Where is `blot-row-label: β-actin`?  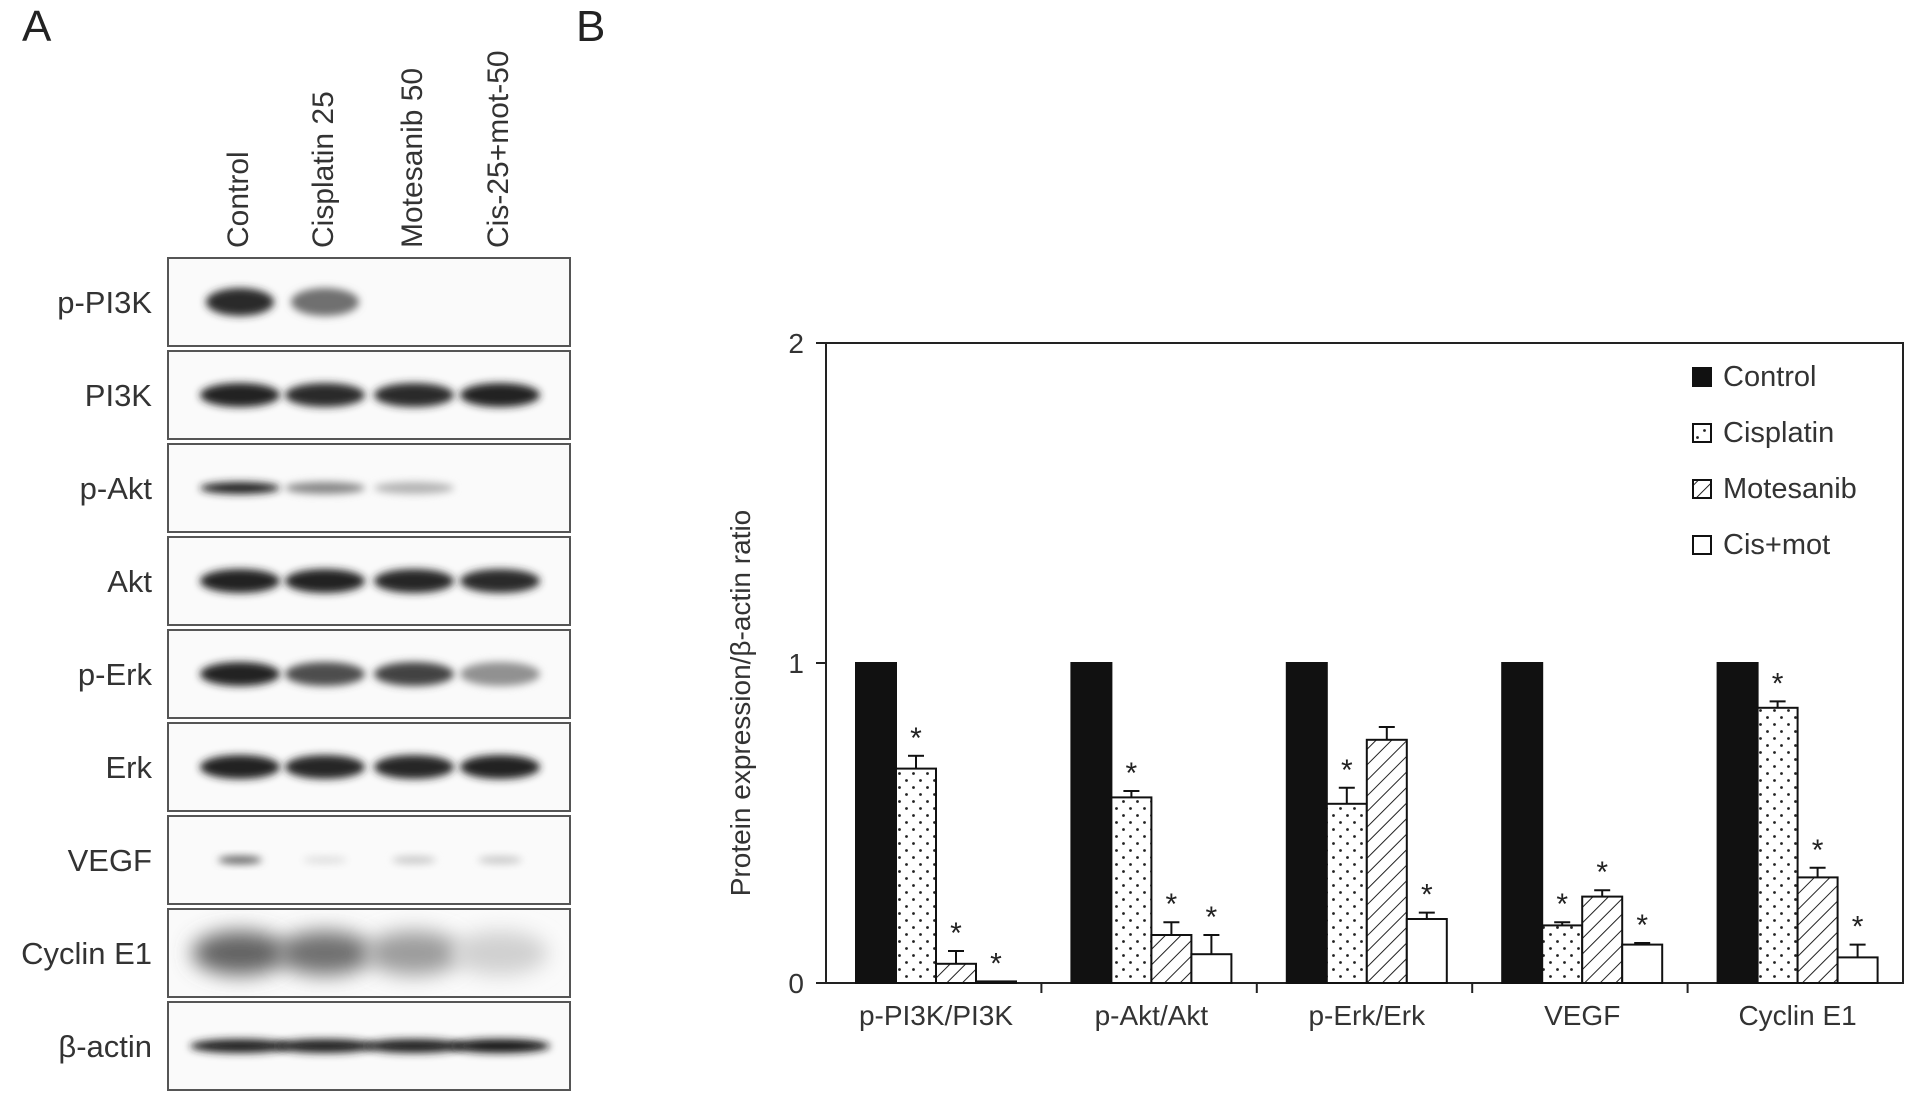 blot-row-label: β-actin is located at coordinates (105, 1046).